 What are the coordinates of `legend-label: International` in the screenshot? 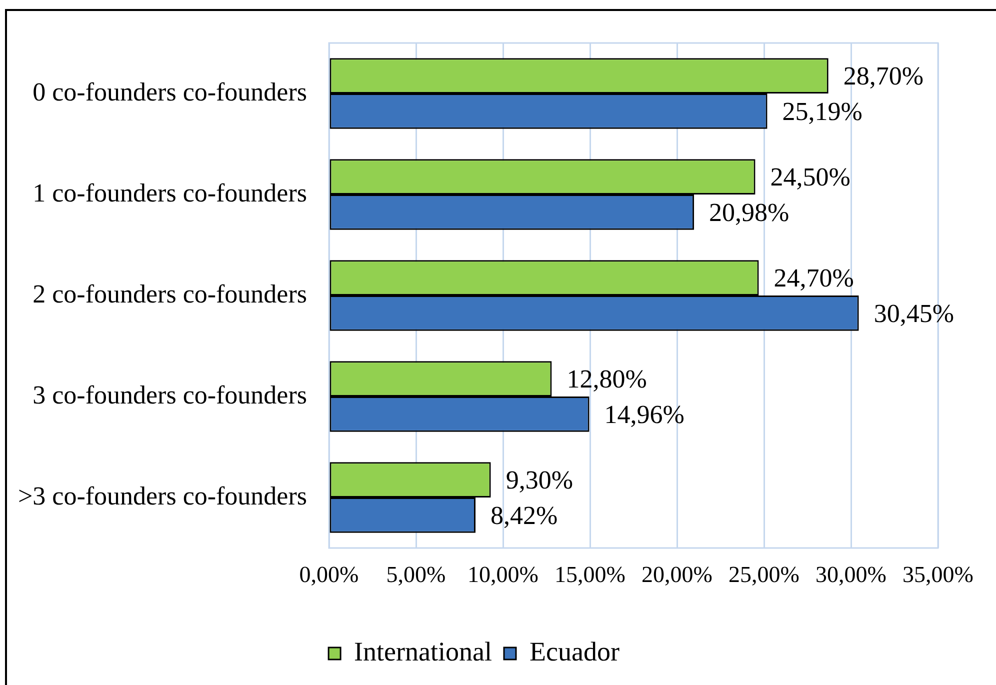 It's located at (423, 651).